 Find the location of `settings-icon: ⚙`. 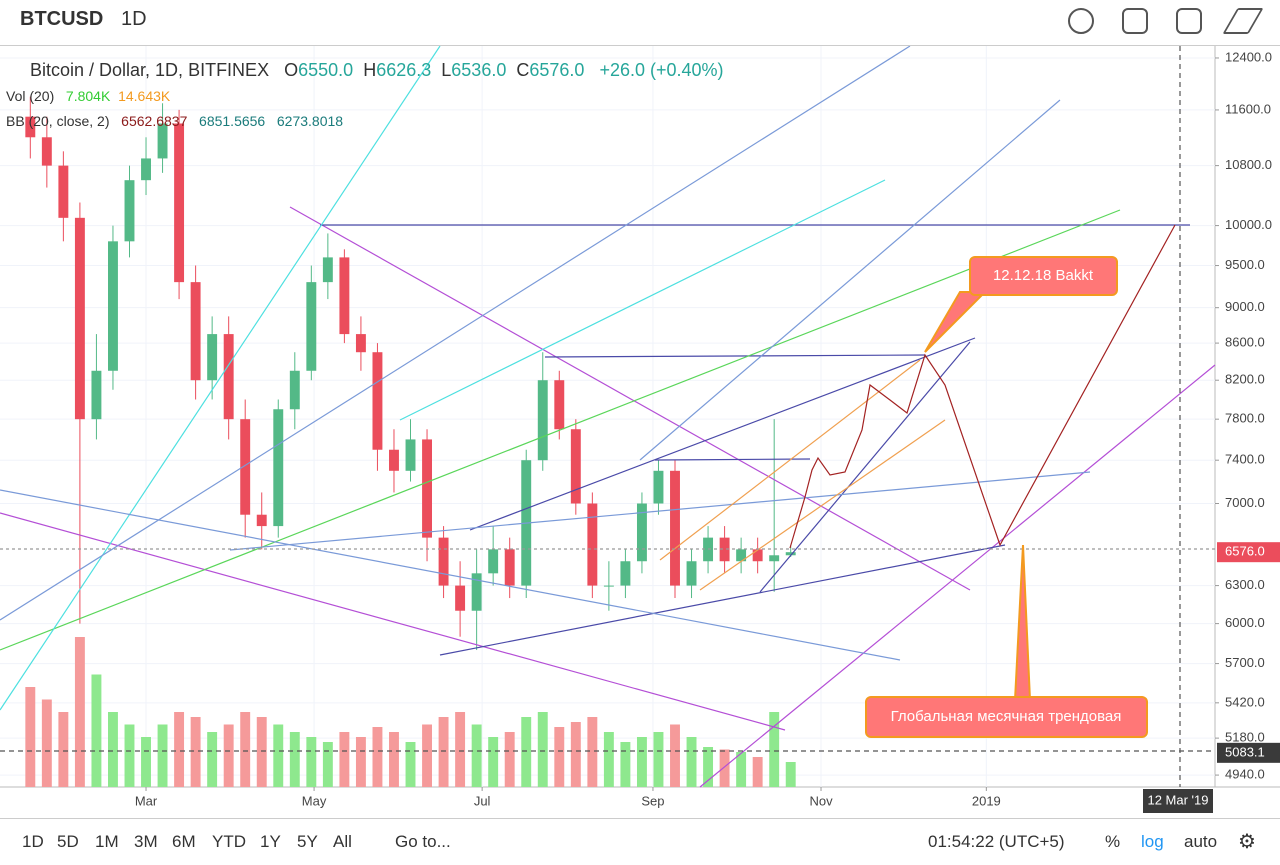

settings-icon: ⚙ is located at coordinates (1247, 842).